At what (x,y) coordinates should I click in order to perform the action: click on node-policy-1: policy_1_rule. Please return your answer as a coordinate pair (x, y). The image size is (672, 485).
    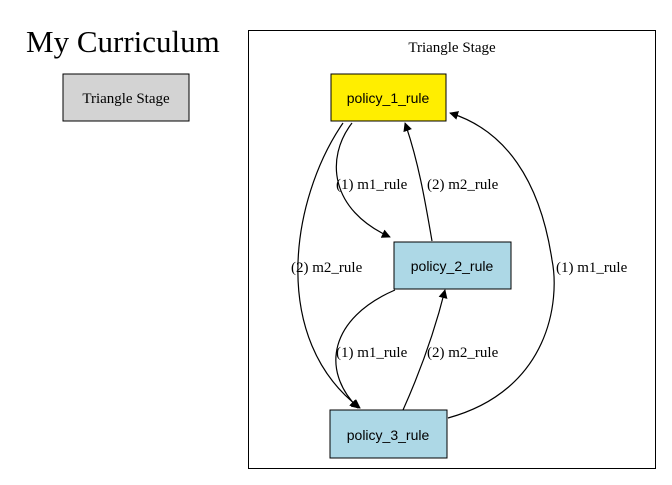
    Looking at the image, I should click on (388, 97).